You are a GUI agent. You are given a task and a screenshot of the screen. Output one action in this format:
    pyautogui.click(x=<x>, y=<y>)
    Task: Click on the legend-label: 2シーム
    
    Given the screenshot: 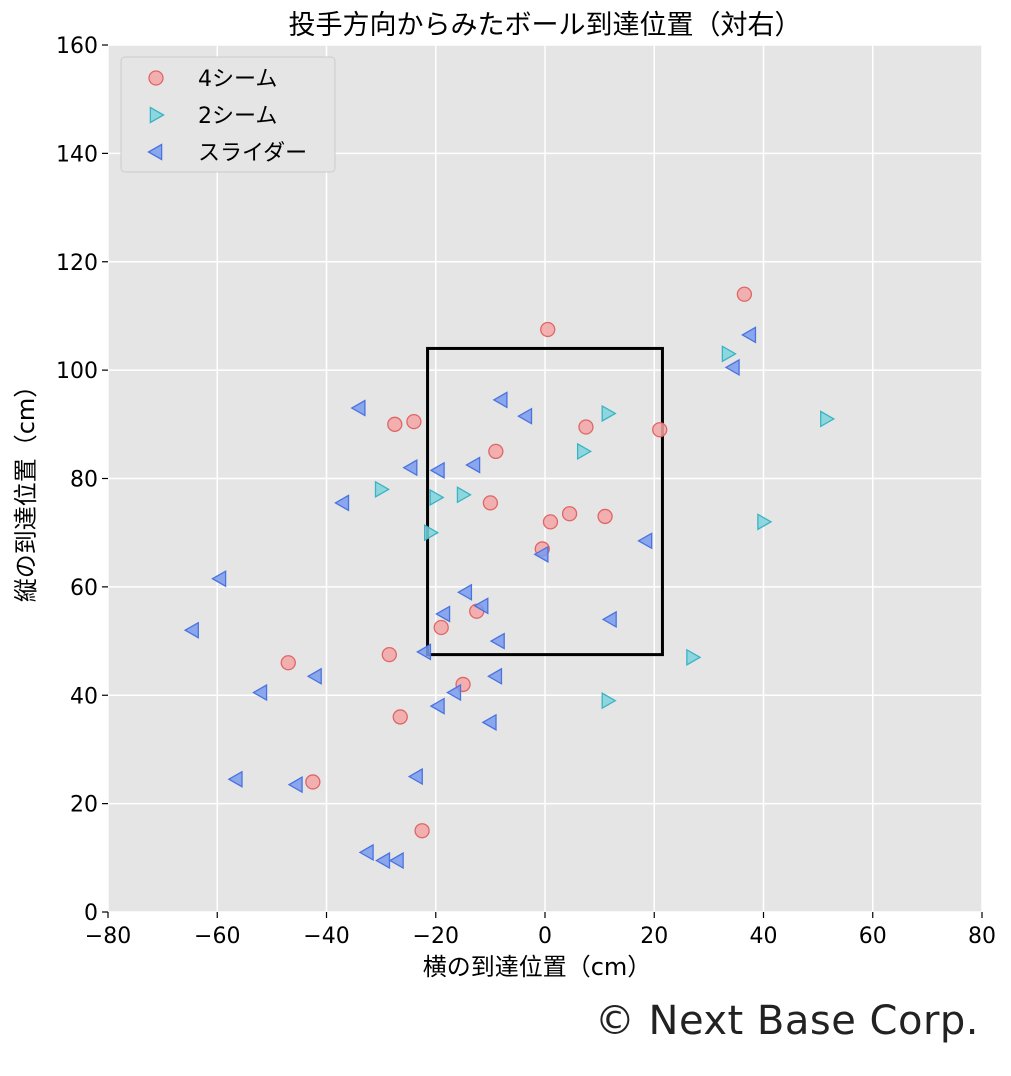 What is the action you would take?
    pyautogui.click(x=237, y=116)
    